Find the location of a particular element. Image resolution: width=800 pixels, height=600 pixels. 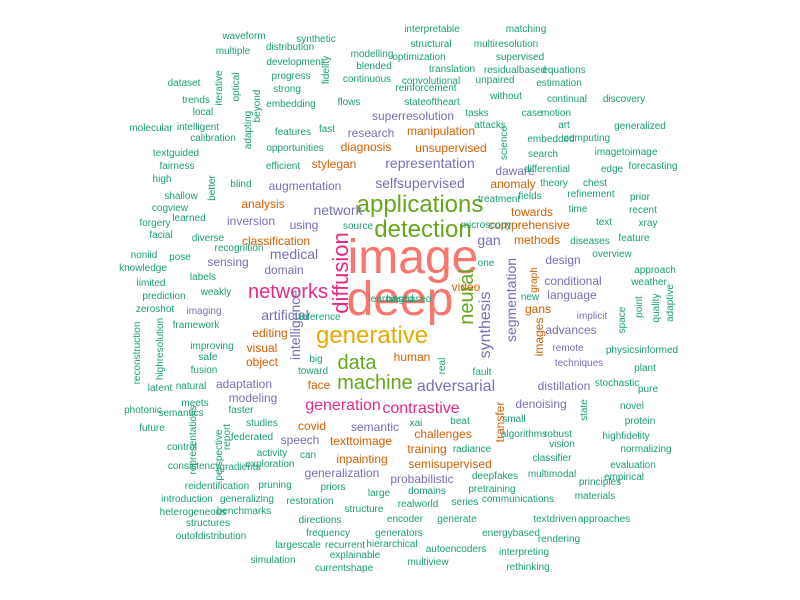

word-162: series is located at coordinates (465, 502).